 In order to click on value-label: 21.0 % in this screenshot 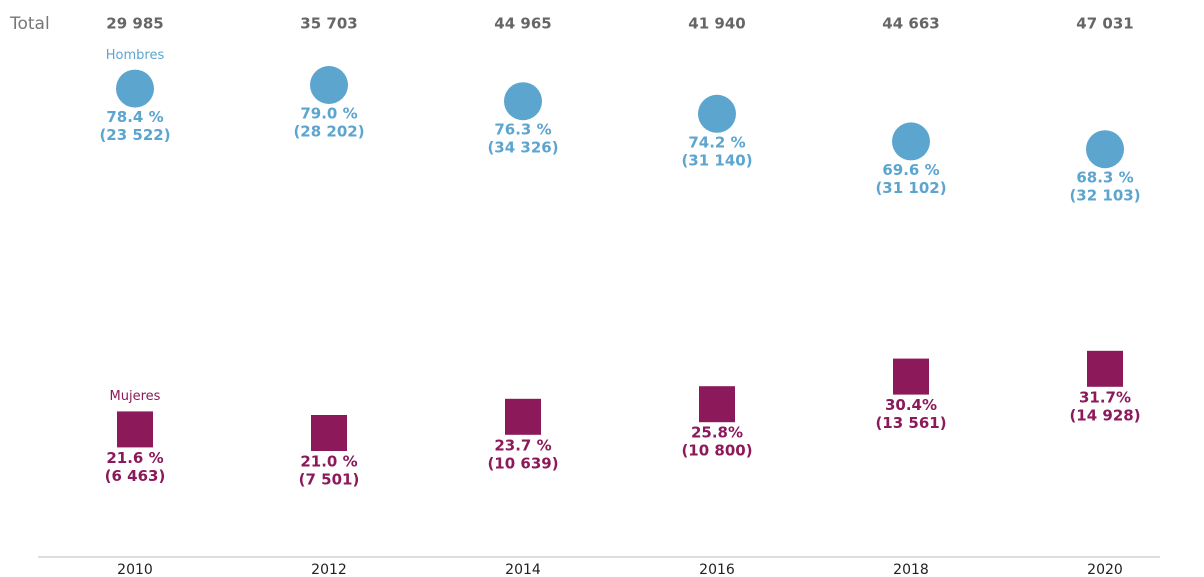, I will do `click(328, 462)`.